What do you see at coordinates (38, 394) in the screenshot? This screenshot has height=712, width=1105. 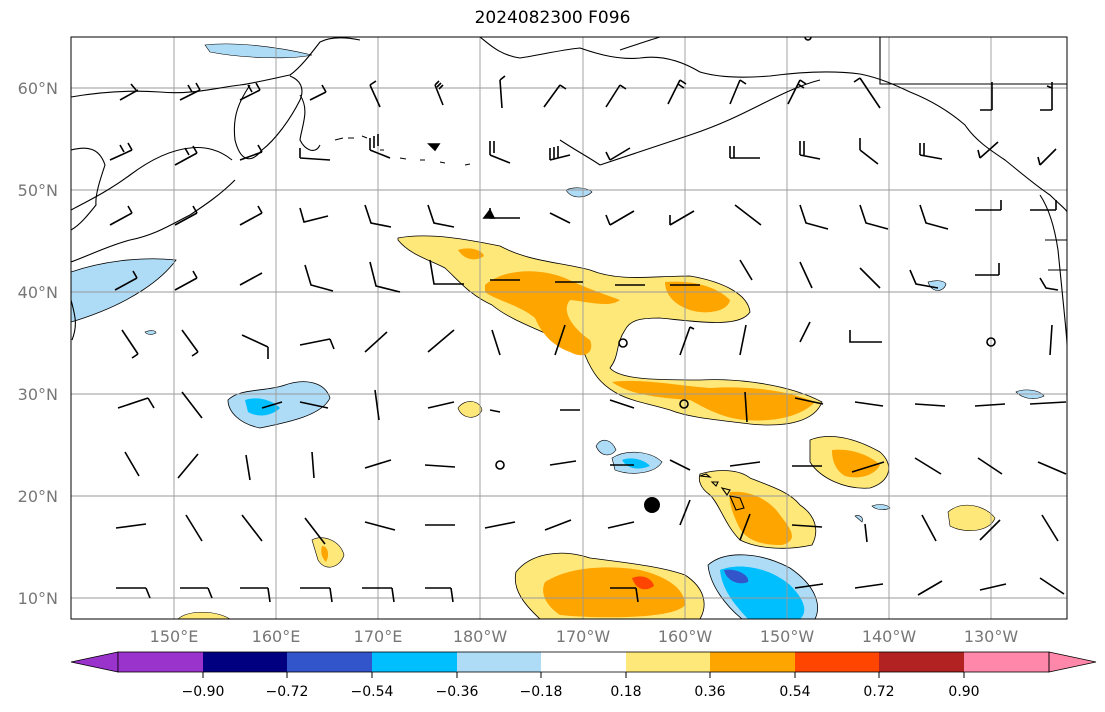 I see `lat-label: 30°N` at bounding box center [38, 394].